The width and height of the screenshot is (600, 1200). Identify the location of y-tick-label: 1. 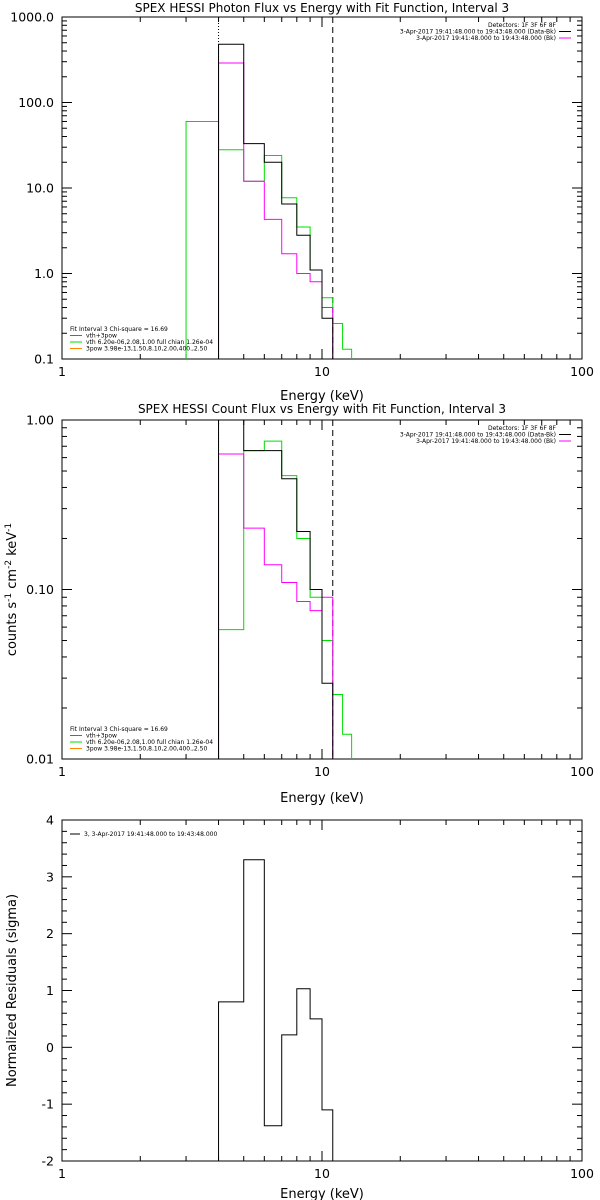
(50, 990).